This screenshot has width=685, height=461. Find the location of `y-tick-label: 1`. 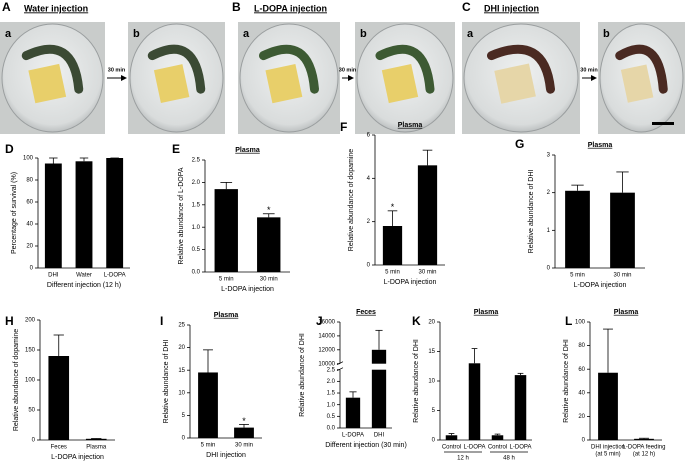

y-tick-label: 1 is located at coordinates (549, 231).